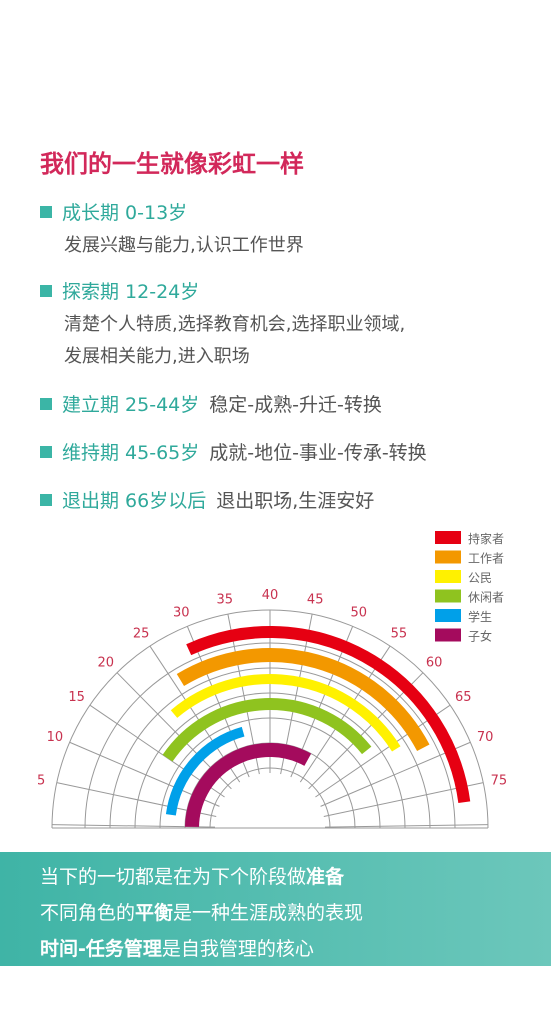  What do you see at coordinates (325, 877) in the screenshot?
I see `footer-emphasis: 准备` at bounding box center [325, 877].